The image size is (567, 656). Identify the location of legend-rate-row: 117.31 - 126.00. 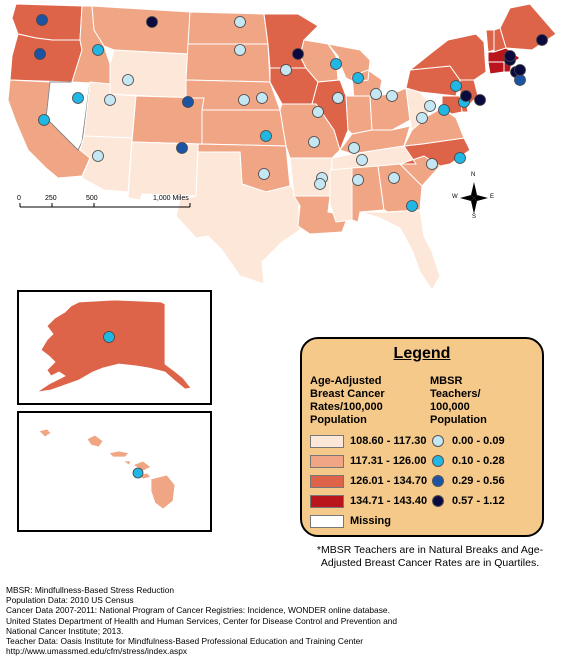
(368, 461).